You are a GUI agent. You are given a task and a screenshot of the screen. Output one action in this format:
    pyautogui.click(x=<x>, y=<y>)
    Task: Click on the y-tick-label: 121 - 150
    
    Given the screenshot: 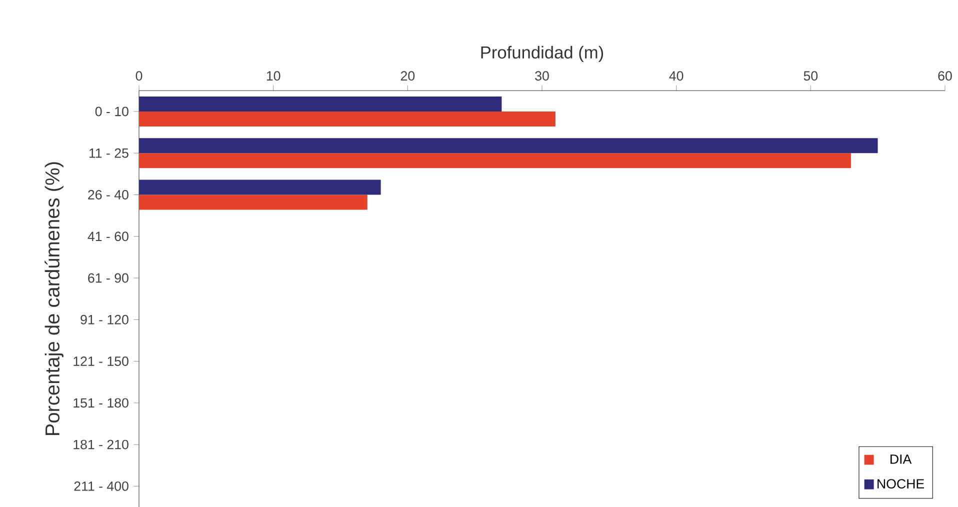 What is the action you would take?
    pyautogui.click(x=101, y=361)
    